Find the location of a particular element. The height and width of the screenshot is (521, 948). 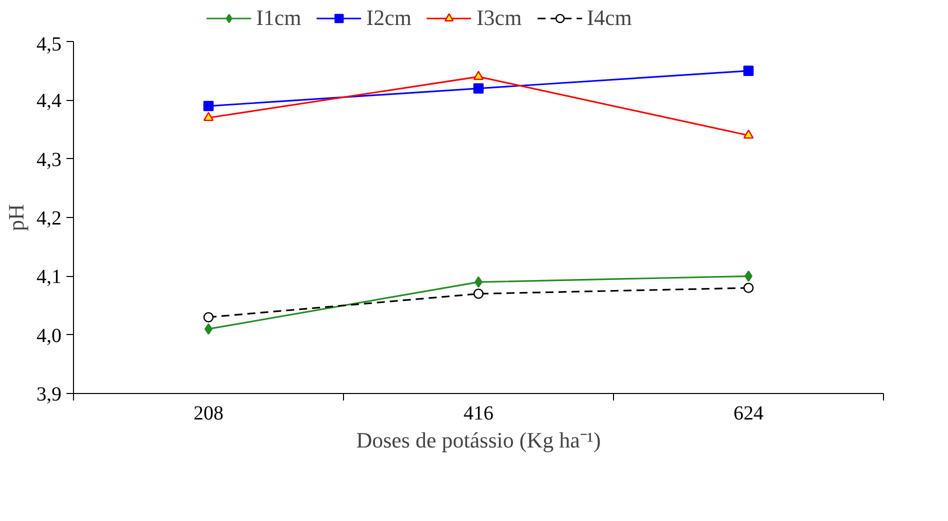

x-tick-label: 208 is located at coordinates (209, 413).